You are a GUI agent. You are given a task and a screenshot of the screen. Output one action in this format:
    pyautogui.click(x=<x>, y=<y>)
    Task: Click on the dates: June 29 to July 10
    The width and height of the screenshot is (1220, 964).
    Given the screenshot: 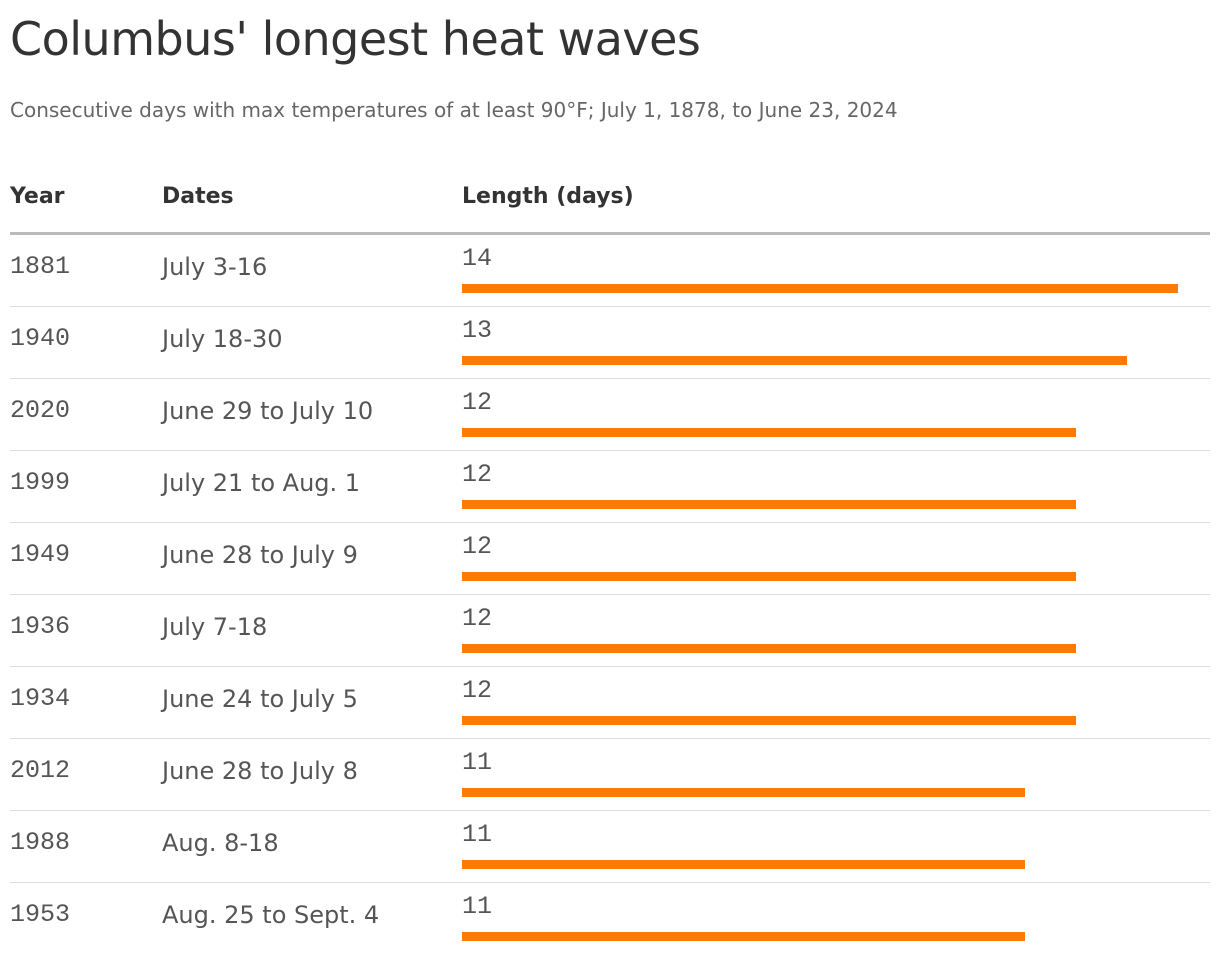 What is the action you would take?
    pyautogui.click(x=268, y=411)
    